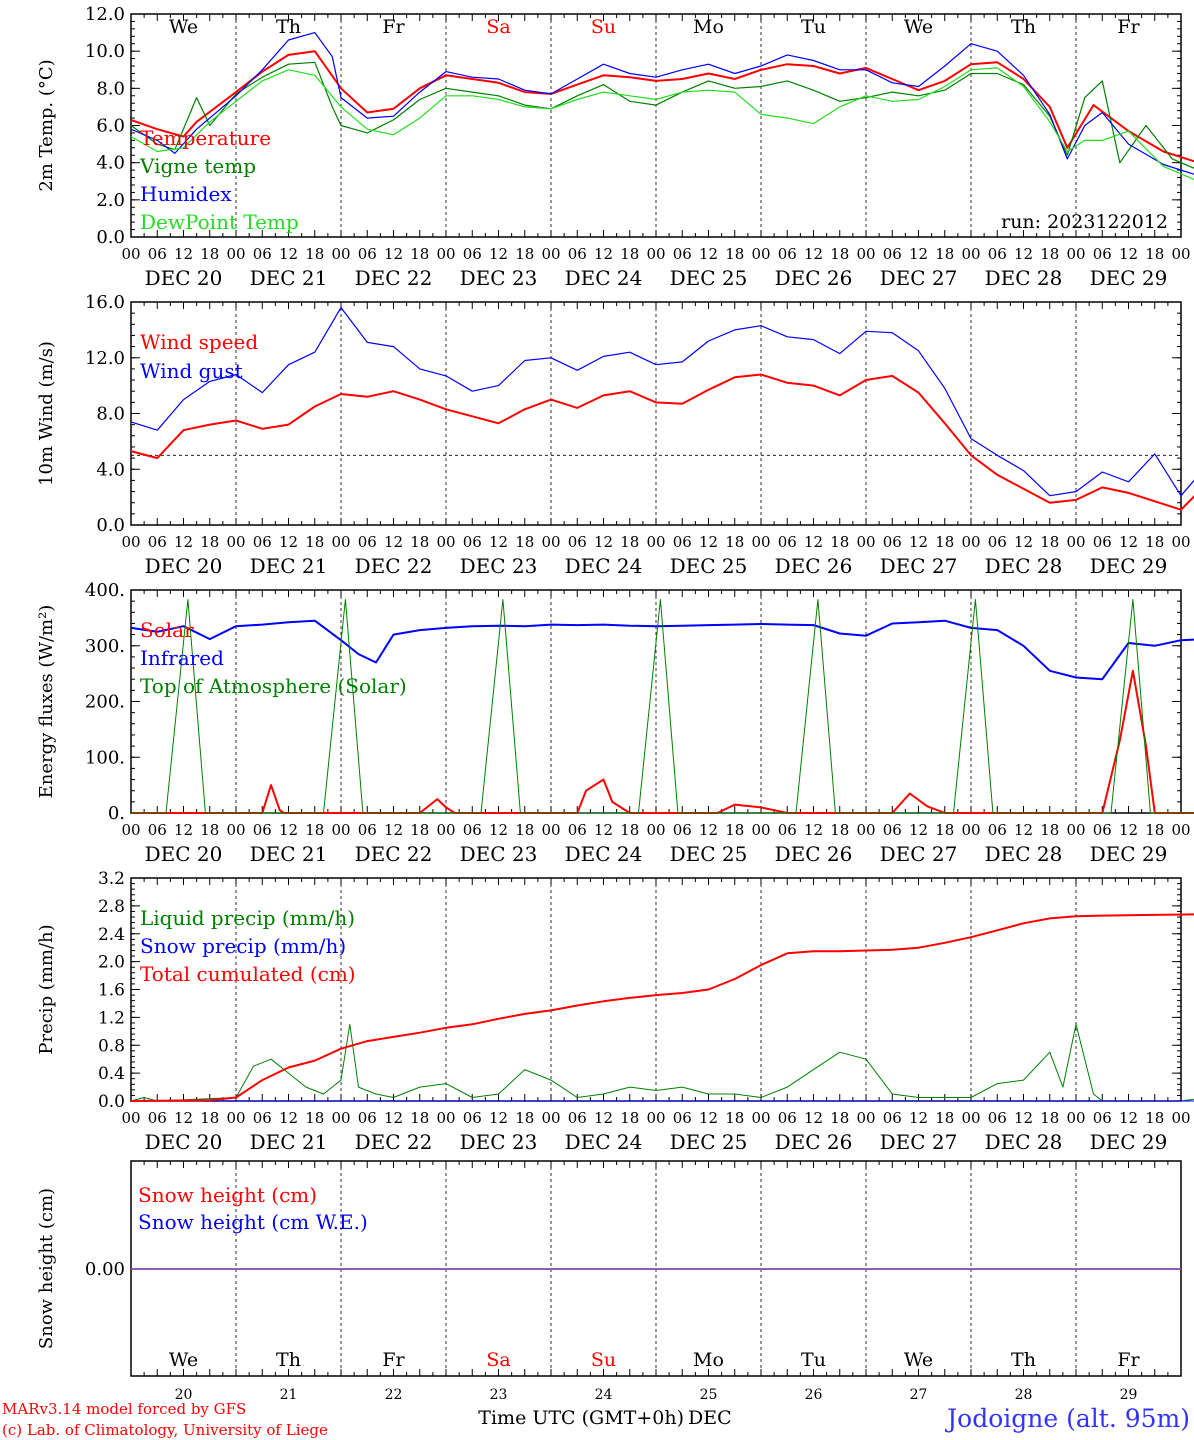 The width and height of the screenshot is (1194, 1440). Describe the element at coordinates (111, 963) in the screenshot. I see `y-tick-label: 2.0` at that location.